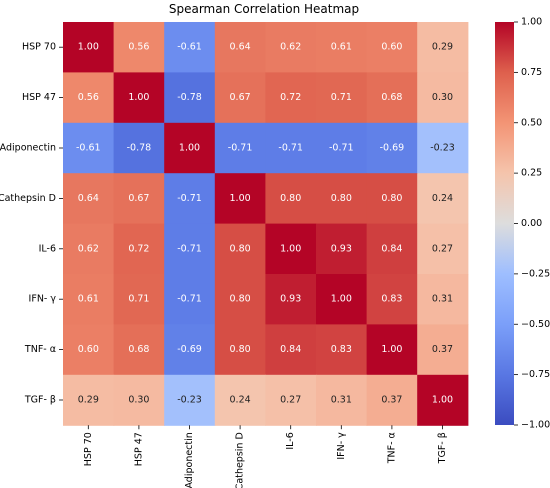 The width and height of the screenshot is (550, 488). I want to click on heatmap-cell-ifn-cathepsin-d, so click(240, 299).